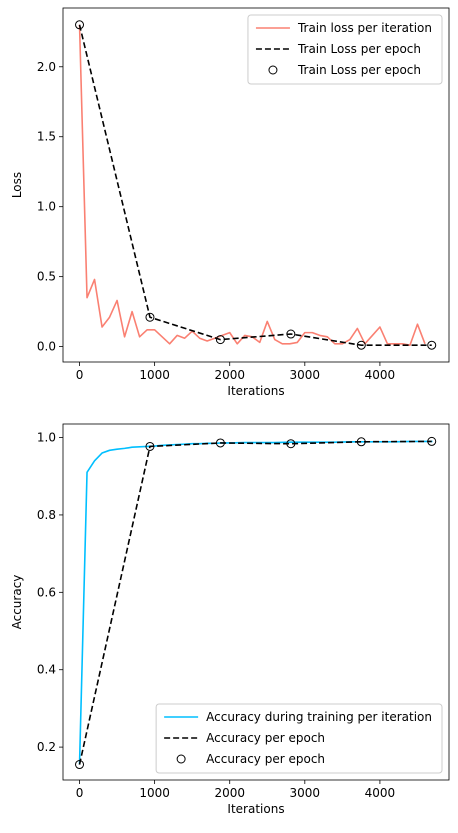 The height and width of the screenshot is (833, 458). Describe the element at coordinates (17, 185) in the screenshot. I see `loss-y-axis-label: Loss` at that location.